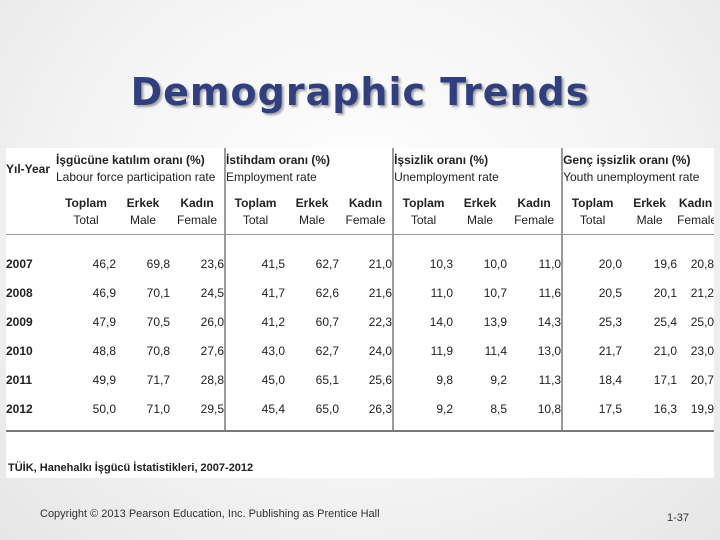  I want to click on table-cell: 18,4, so click(592, 379).